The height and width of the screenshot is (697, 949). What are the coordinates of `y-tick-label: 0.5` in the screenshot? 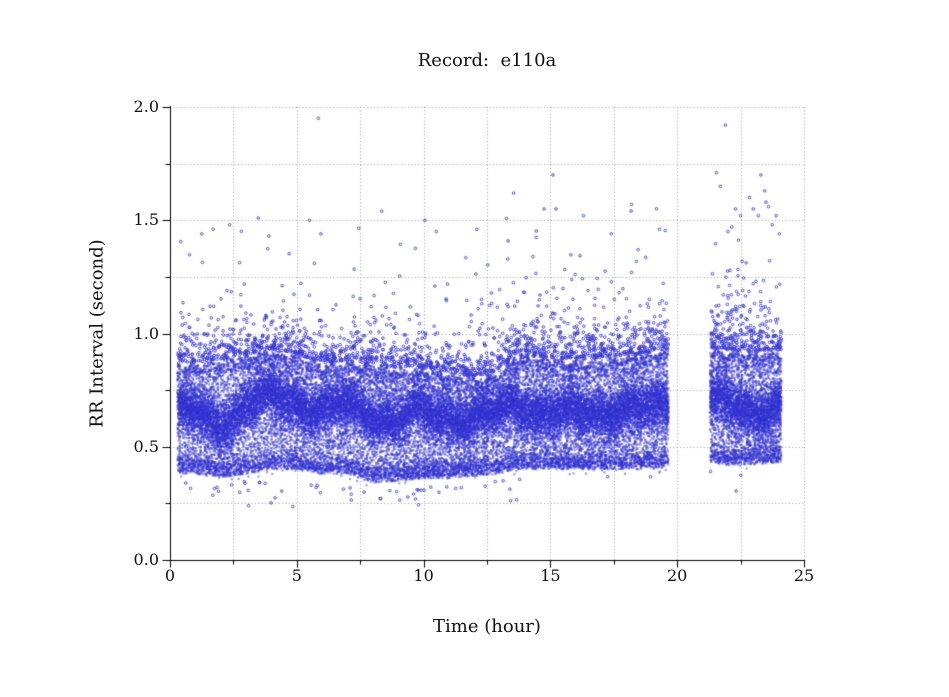 It's located at (146, 446).